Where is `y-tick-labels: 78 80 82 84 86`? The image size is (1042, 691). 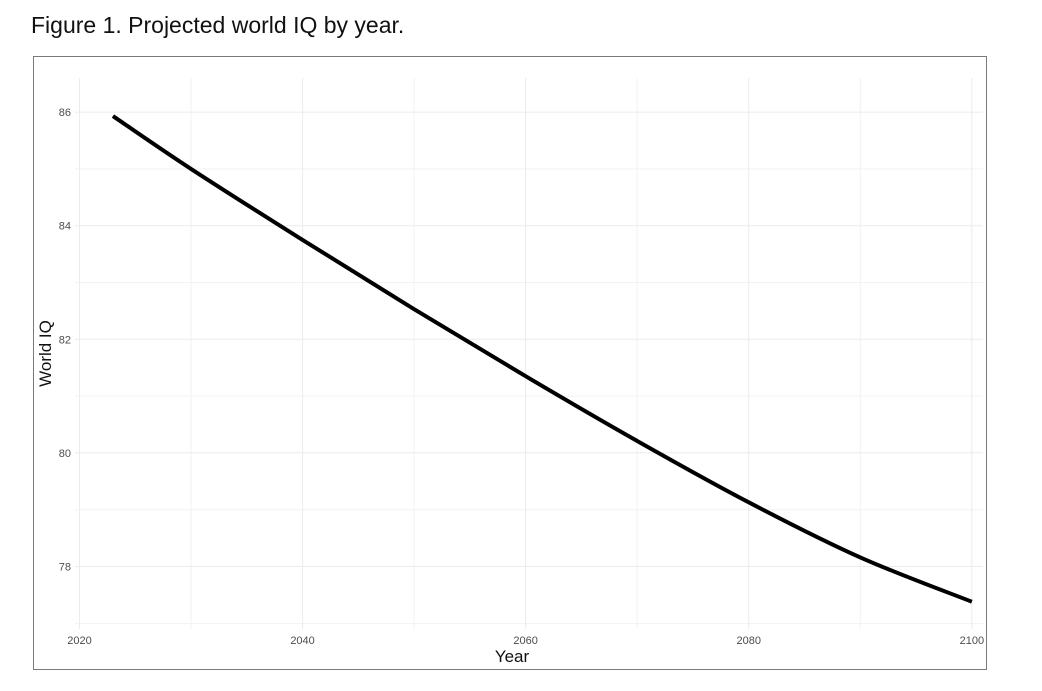
y-tick-labels: 78 80 82 84 86 is located at coordinates (65, 340).